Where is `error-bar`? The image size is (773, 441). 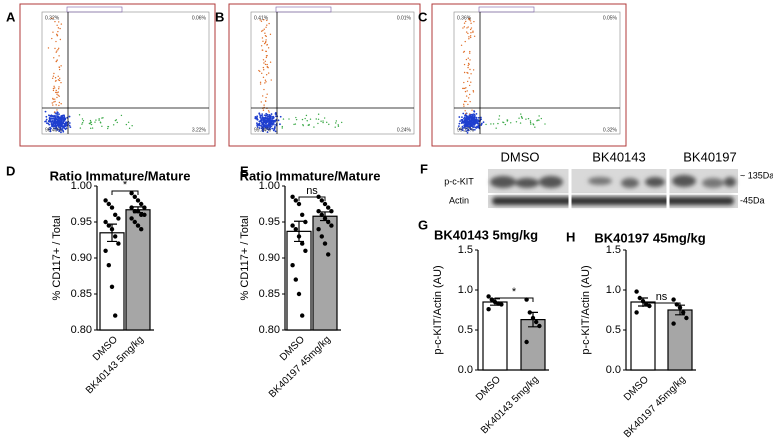
error-bar is located at coordinates (325, 216).